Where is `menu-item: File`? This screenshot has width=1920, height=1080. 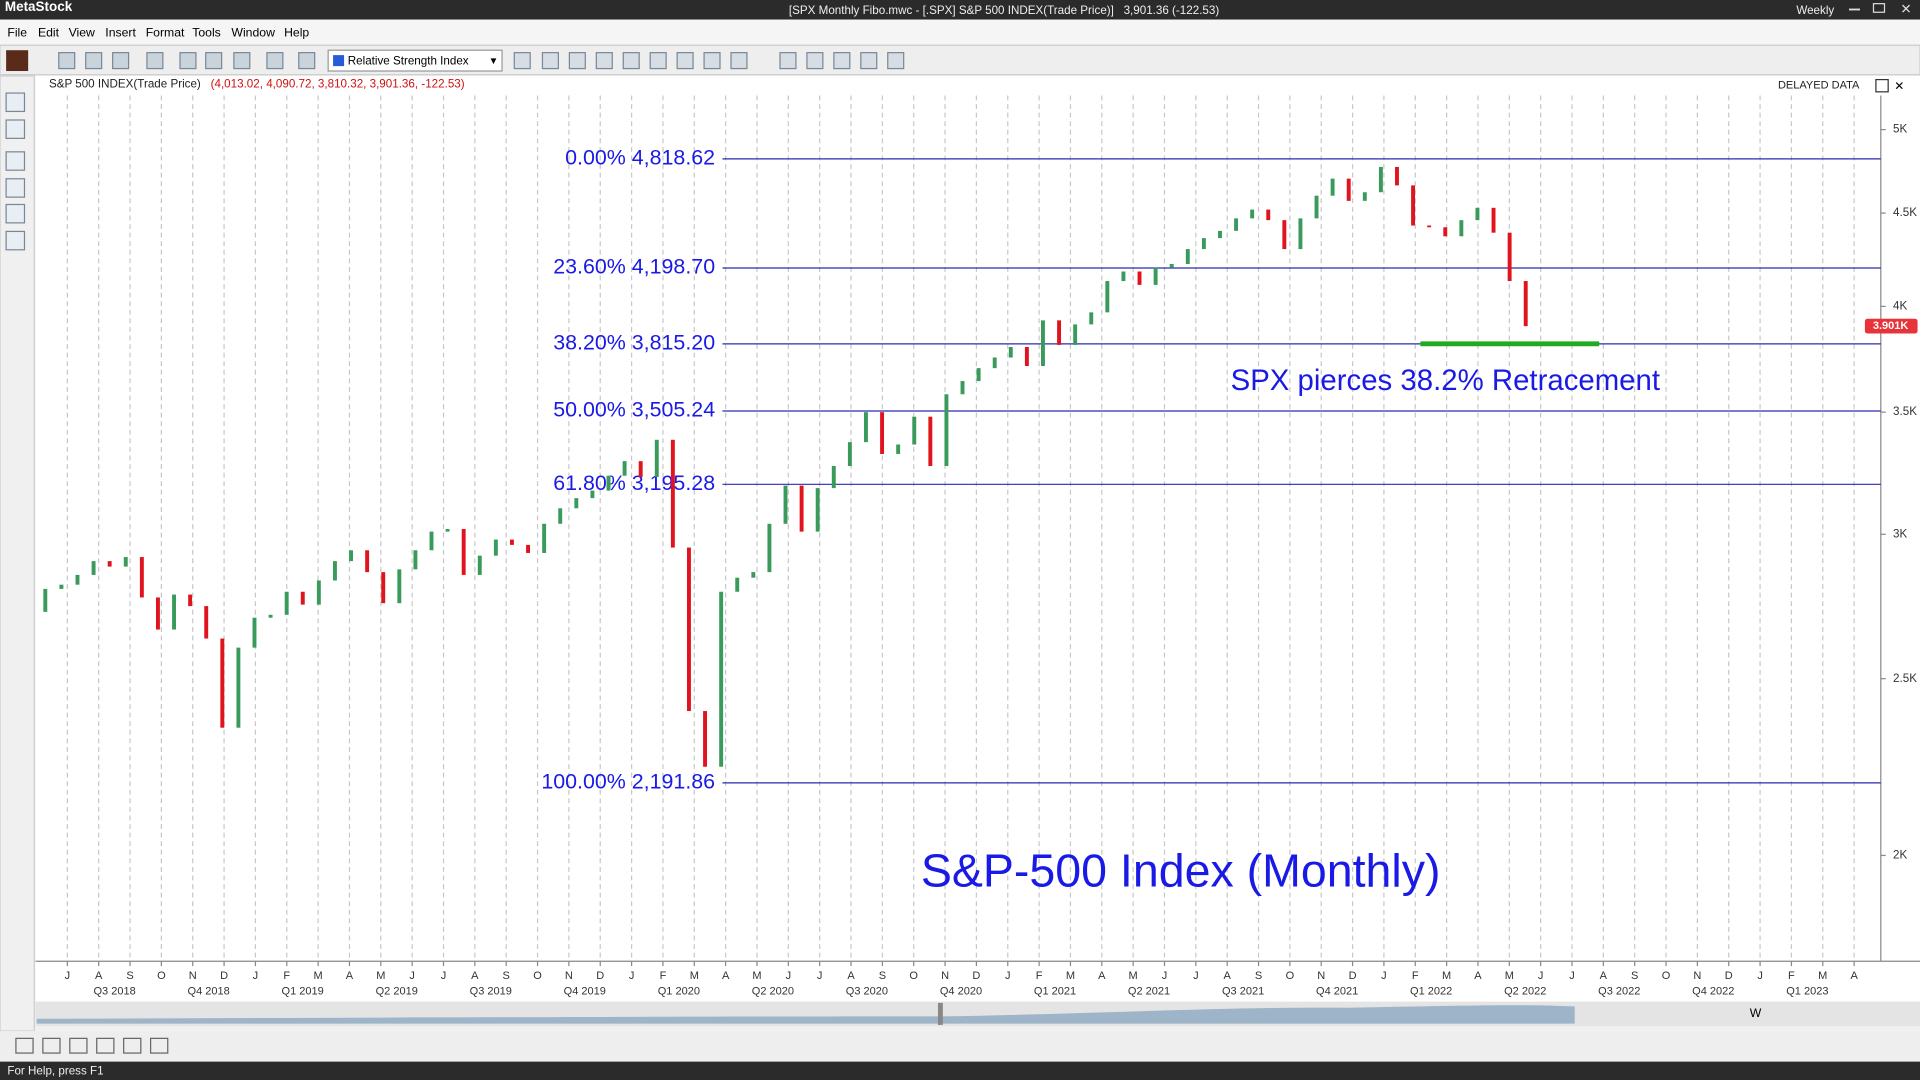 menu-item: File is located at coordinates (17, 32).